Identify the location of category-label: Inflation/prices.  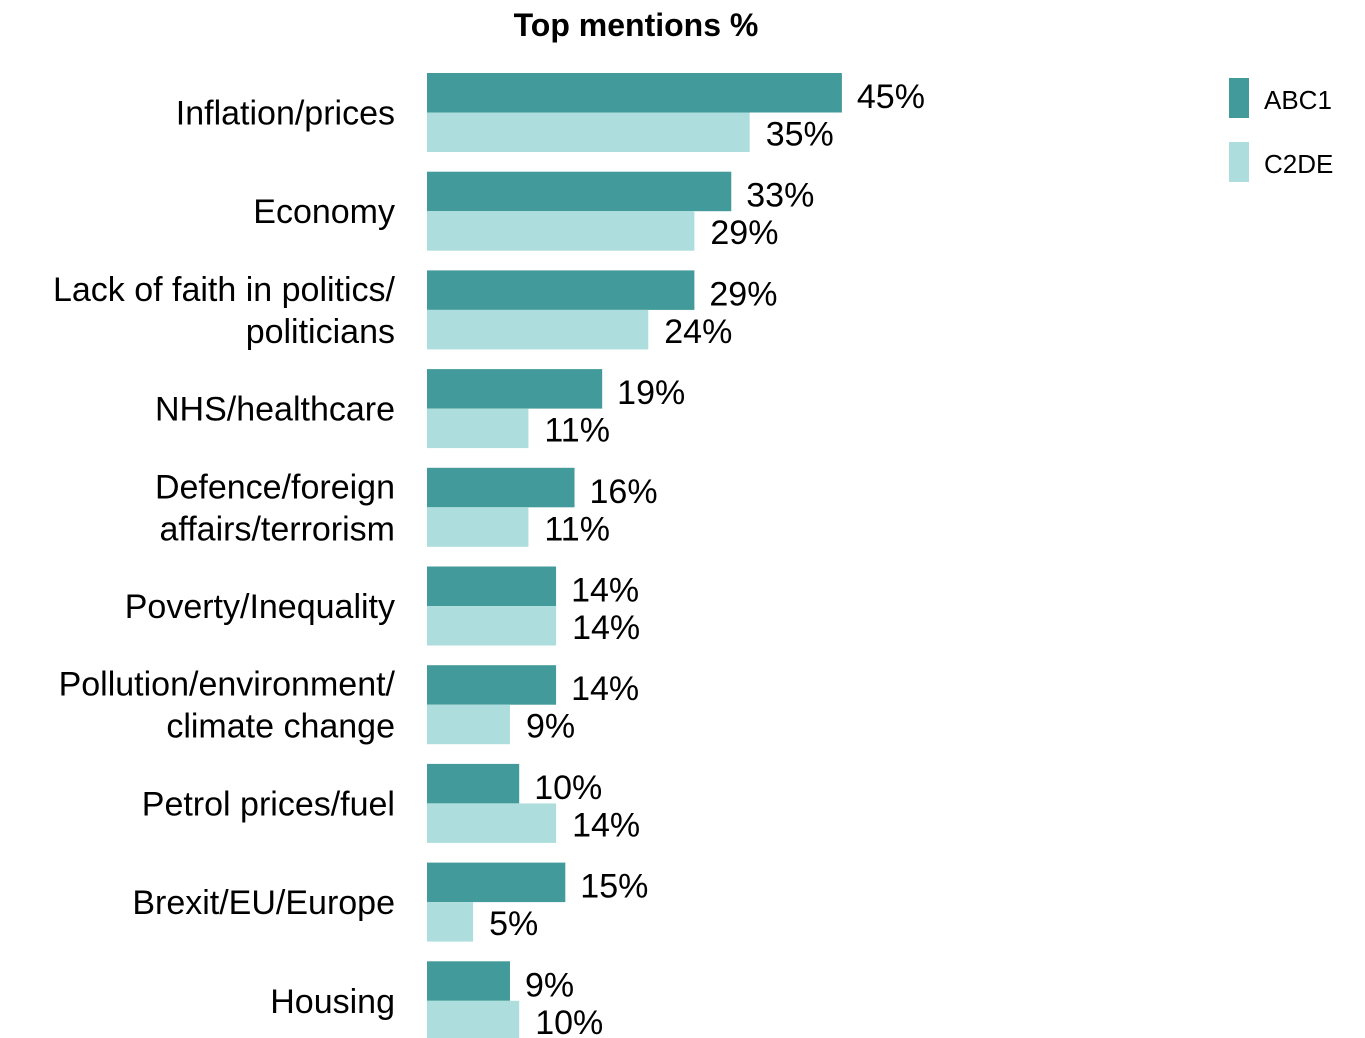
(285, 114).